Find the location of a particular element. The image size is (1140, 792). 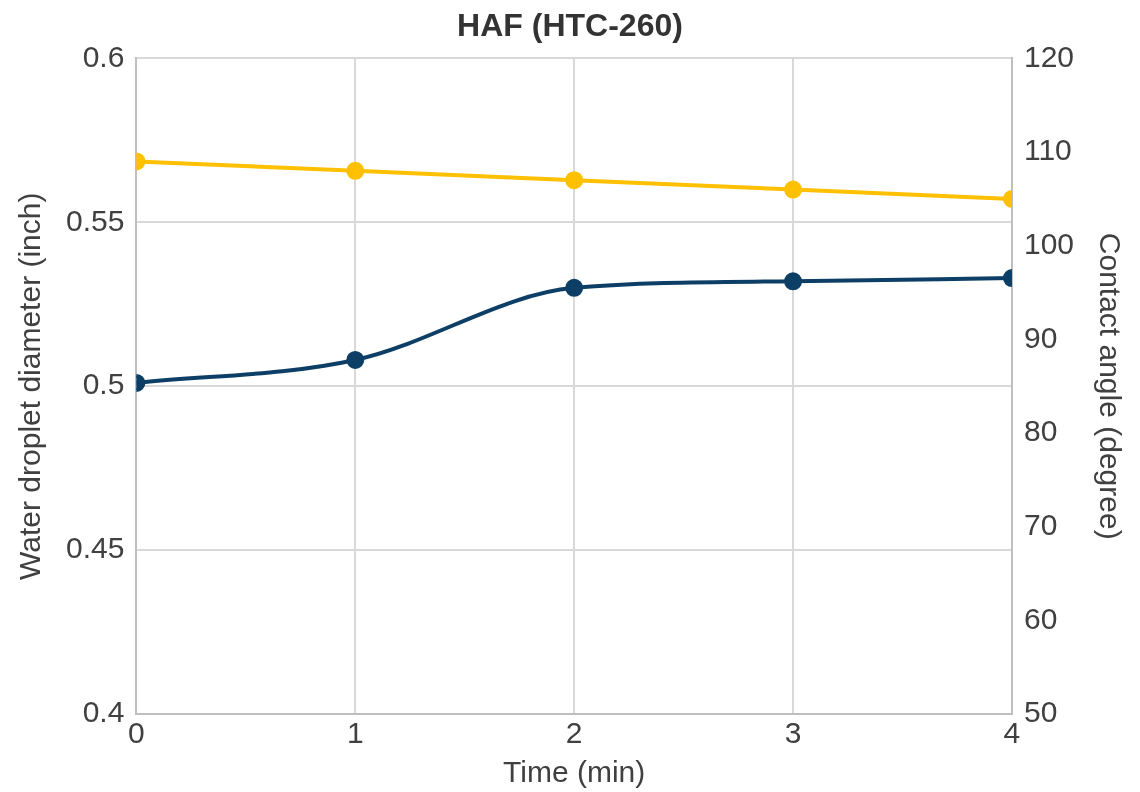

y-axis-title: Water droplet diameter (inch) is located at coordinates (30, 386).